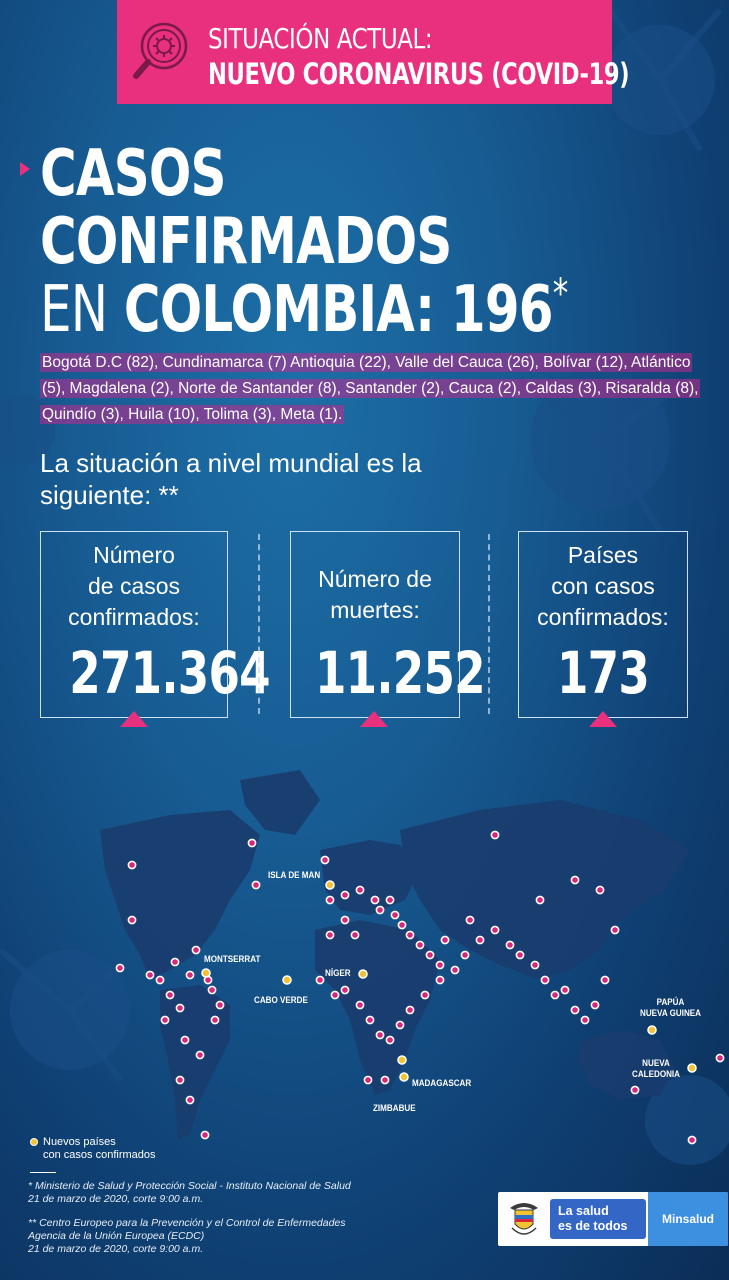  I want to click on stat-value: 271.364, so click(169, 673).